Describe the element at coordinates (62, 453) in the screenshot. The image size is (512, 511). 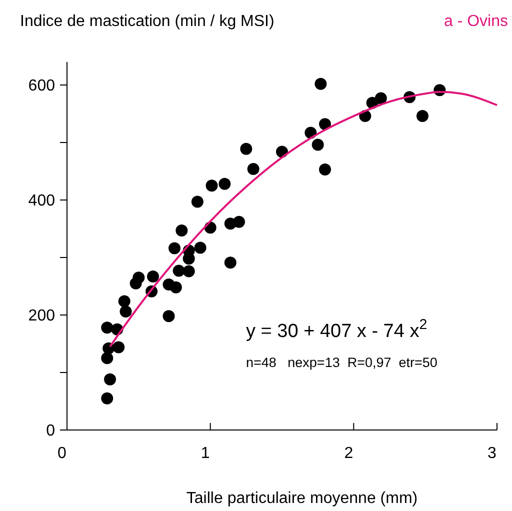
I see `x-tick-label: 0` at that location.